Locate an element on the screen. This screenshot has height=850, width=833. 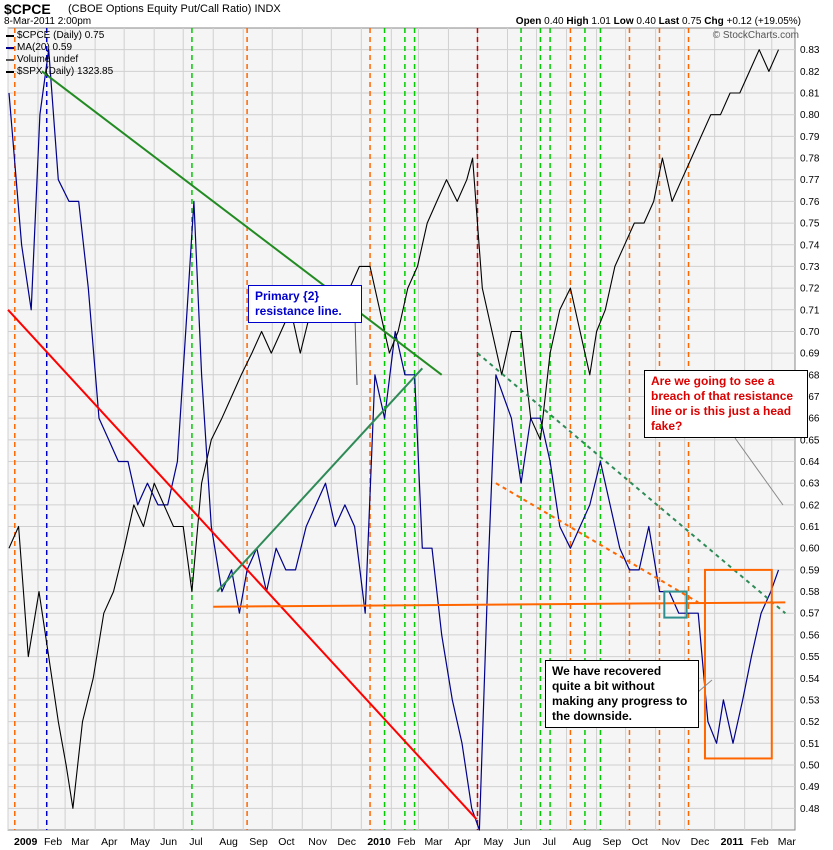
y-tick-label: 0.50 is located at coordinates (810, 765).